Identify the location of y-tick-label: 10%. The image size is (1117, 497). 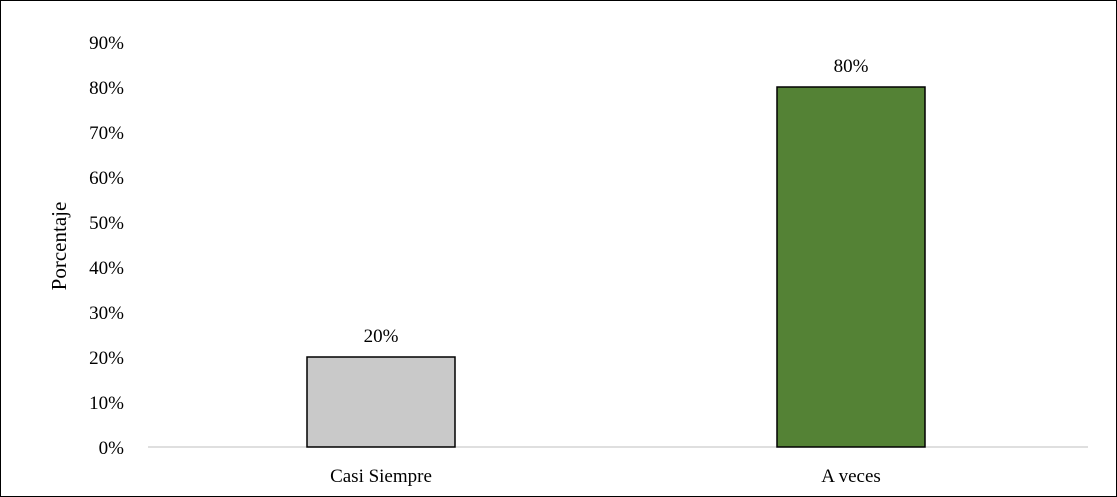
(106, 403).